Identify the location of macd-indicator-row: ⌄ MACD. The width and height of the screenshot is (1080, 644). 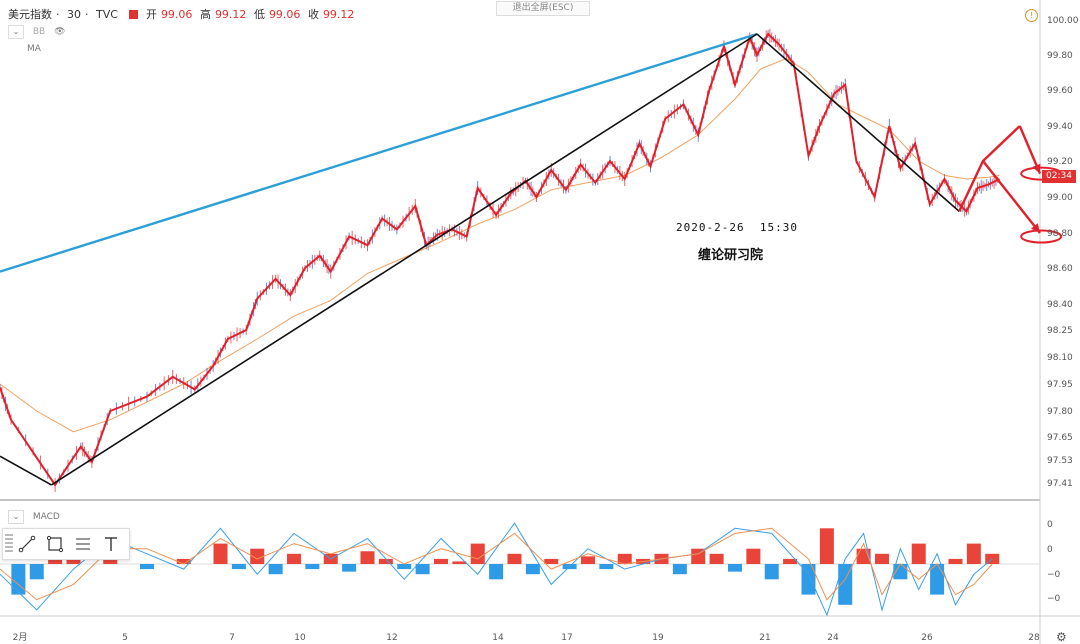
(34, 517).